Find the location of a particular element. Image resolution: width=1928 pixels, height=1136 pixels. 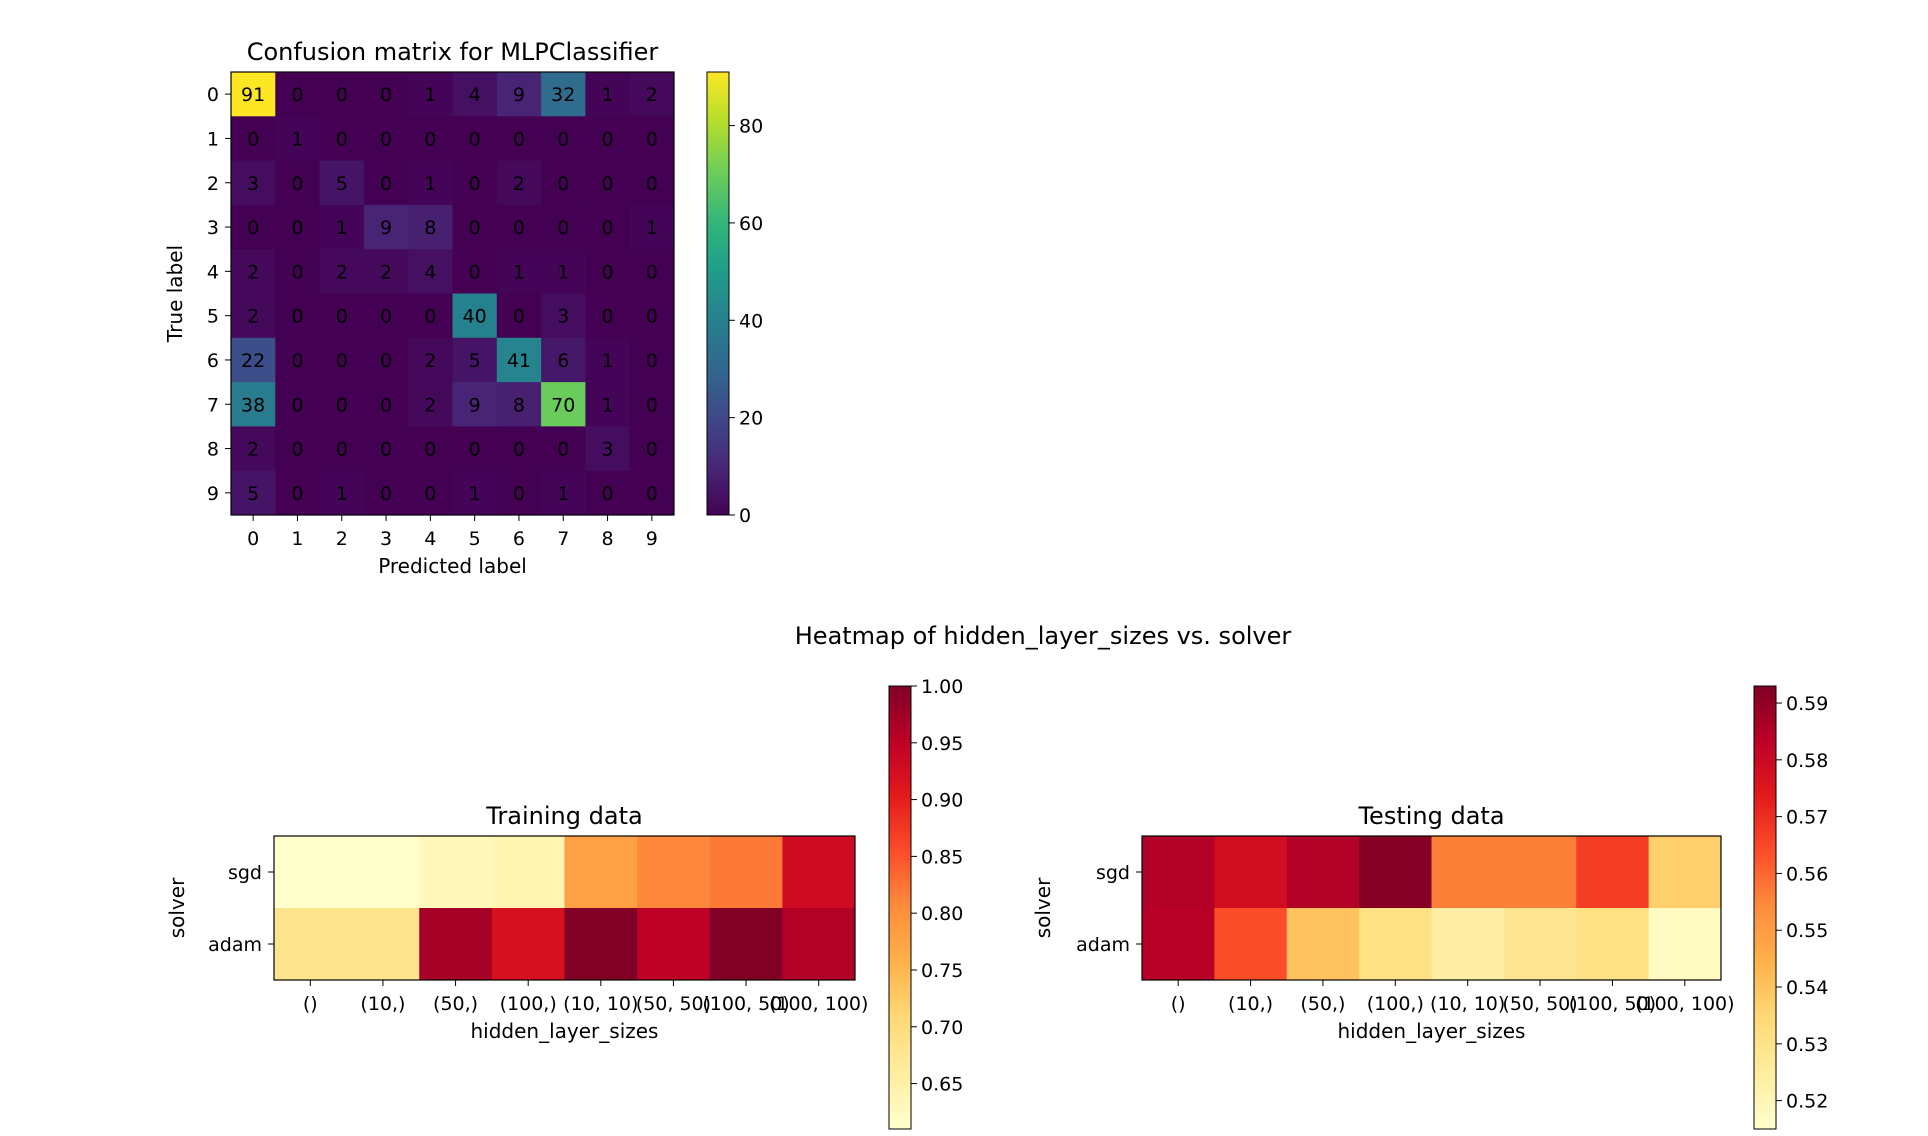

colorbar-tick-label: 0 is located at coordinates (745, 516).